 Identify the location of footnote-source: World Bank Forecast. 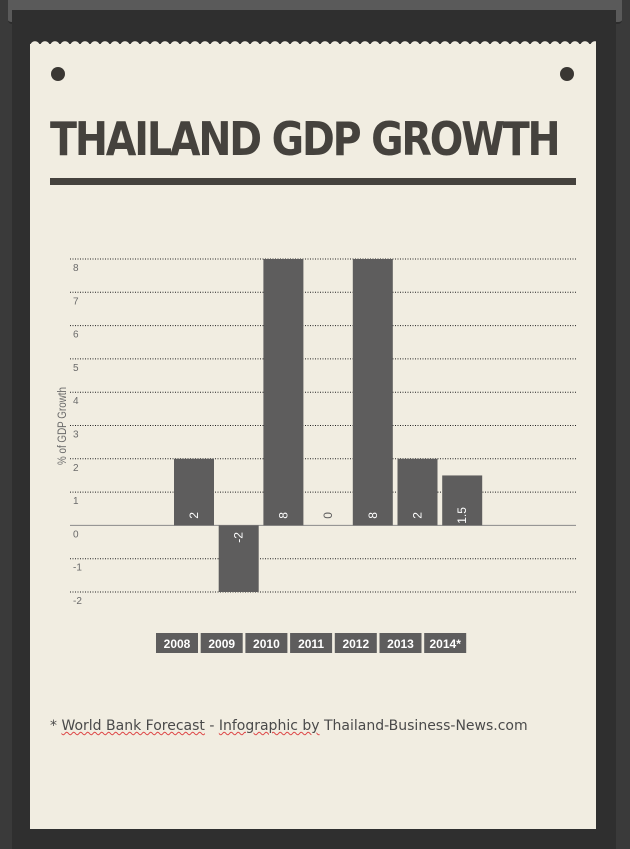
(133, 726).